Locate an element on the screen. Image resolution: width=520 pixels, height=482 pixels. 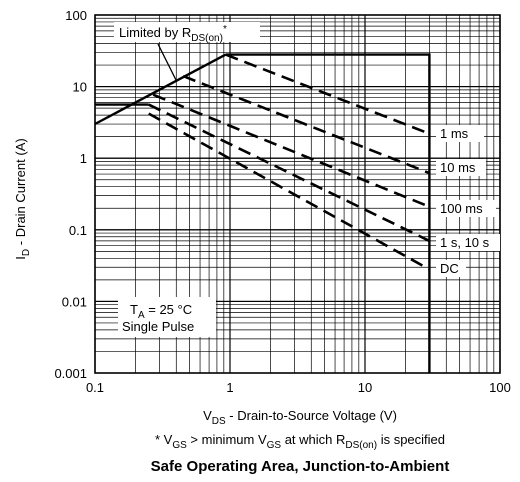
limited-annotation-pointer is located at coordinates (167, 62).